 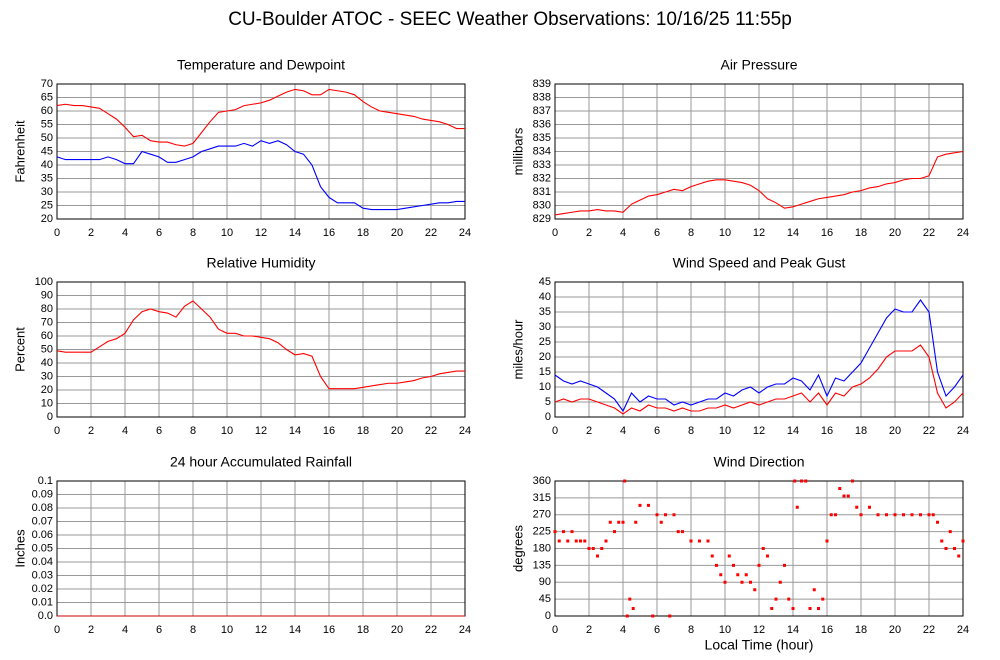 I want to click on y-tick-label: 10, so click(x=545, y=387).